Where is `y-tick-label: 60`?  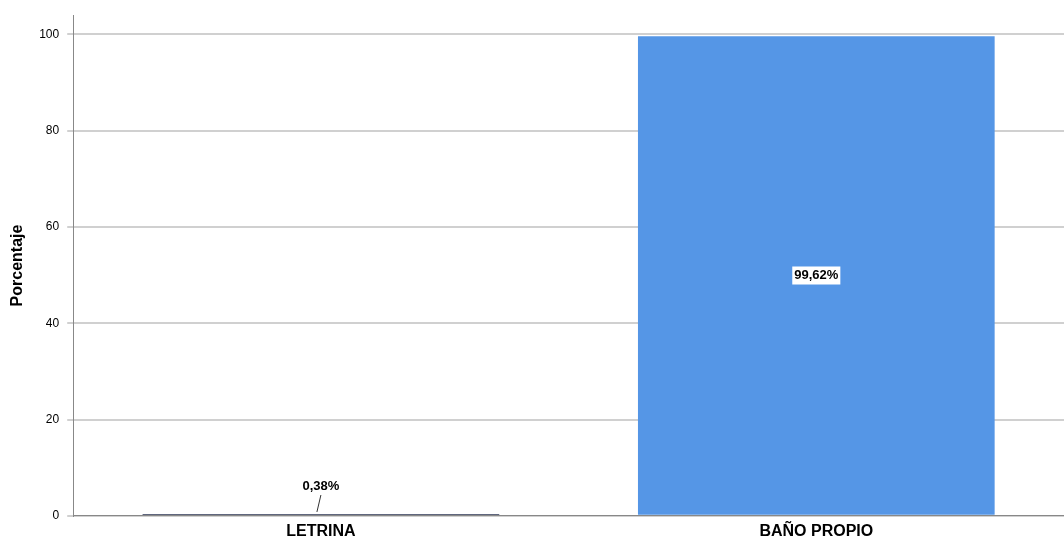
y-tick-label: 60 is located at coordinates (52, 226).